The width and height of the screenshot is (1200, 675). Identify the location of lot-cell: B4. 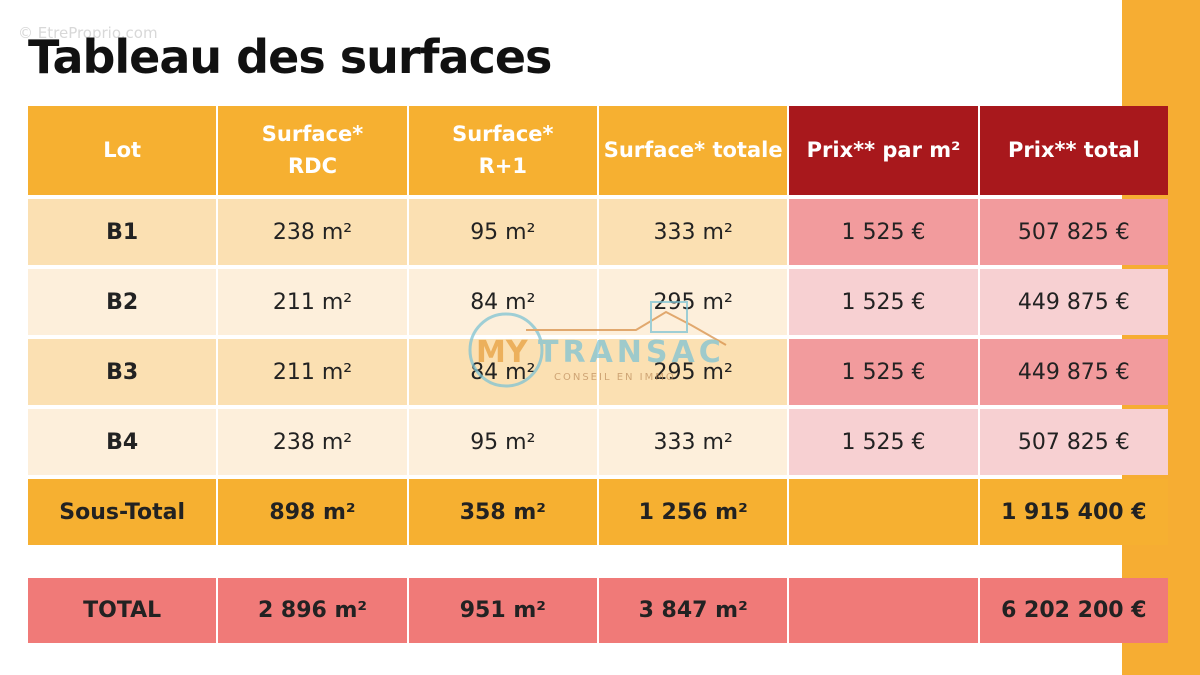
(122, 442).